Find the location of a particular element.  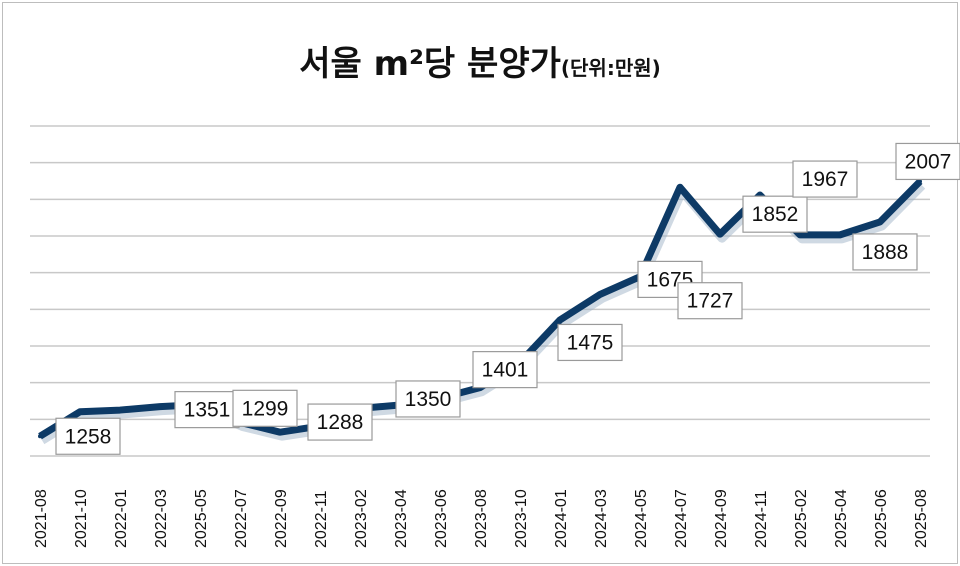

chart-title: 서울 m²당 분양가(단위:만원) is located at coordinates (480, 60).